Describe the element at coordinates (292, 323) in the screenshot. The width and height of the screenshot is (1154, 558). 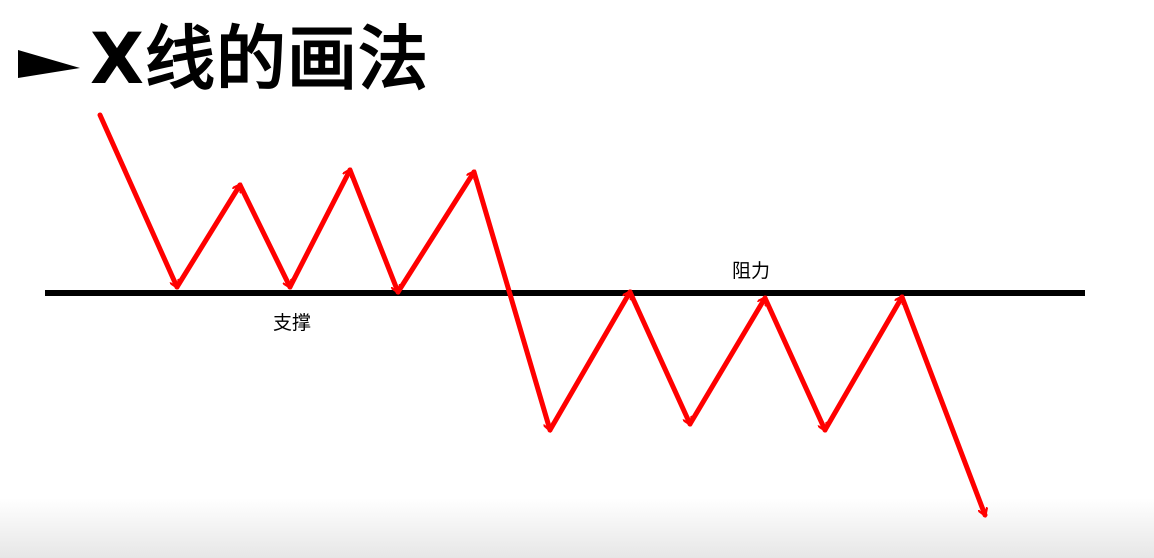
I see `support-label: 支撑` at that location.